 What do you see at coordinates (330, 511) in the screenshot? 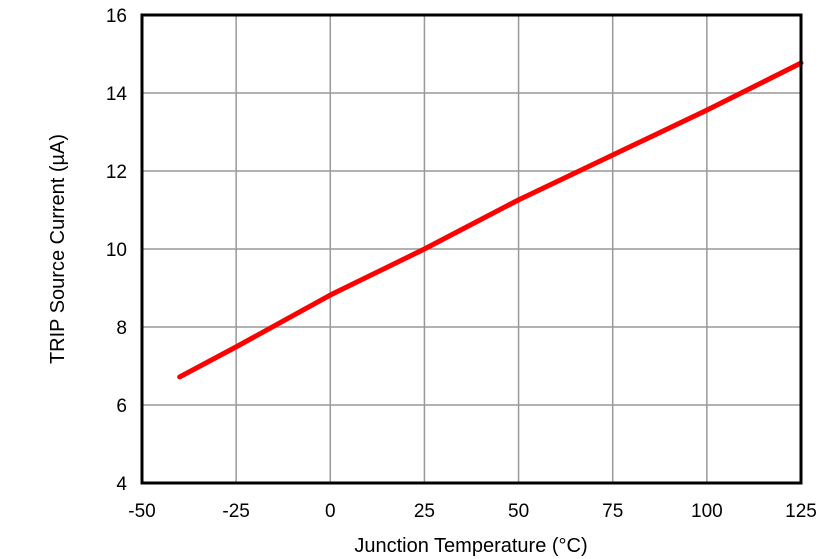
I see `x-tick-label: 0` at bounding box center [330, 511].